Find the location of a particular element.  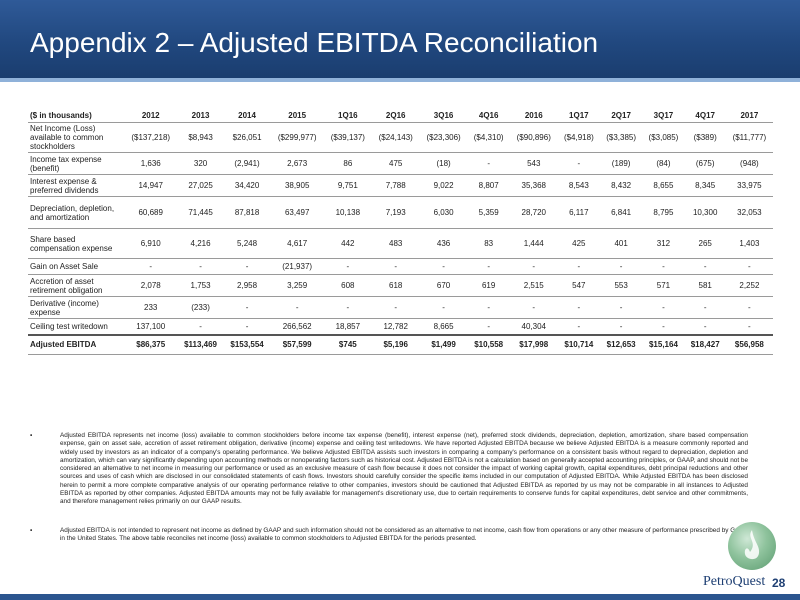

table-cell: 38,905 is located at coordinates (297, 185).